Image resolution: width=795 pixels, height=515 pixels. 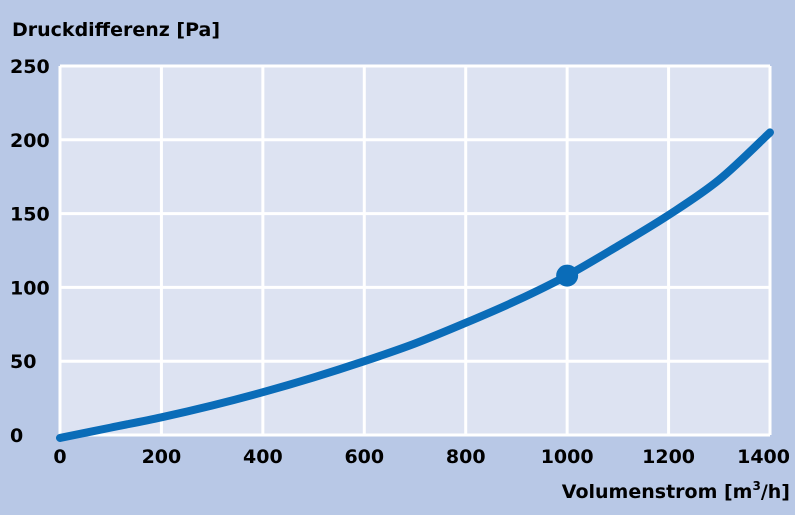 I want to click on operating-point-marker, so click(x=567, y=275).